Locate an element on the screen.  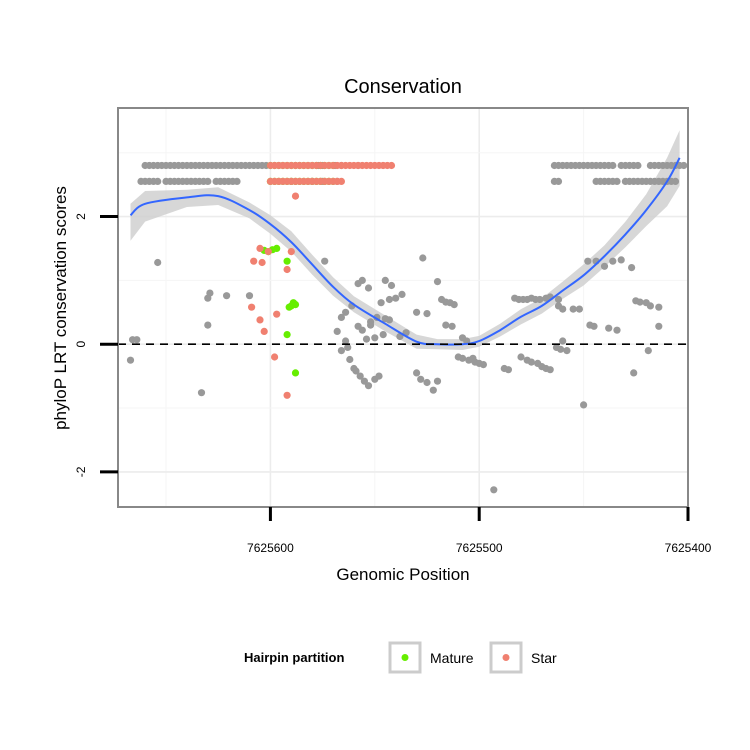
legend-title: Hairpin partition is located at coordinates (294, 657).